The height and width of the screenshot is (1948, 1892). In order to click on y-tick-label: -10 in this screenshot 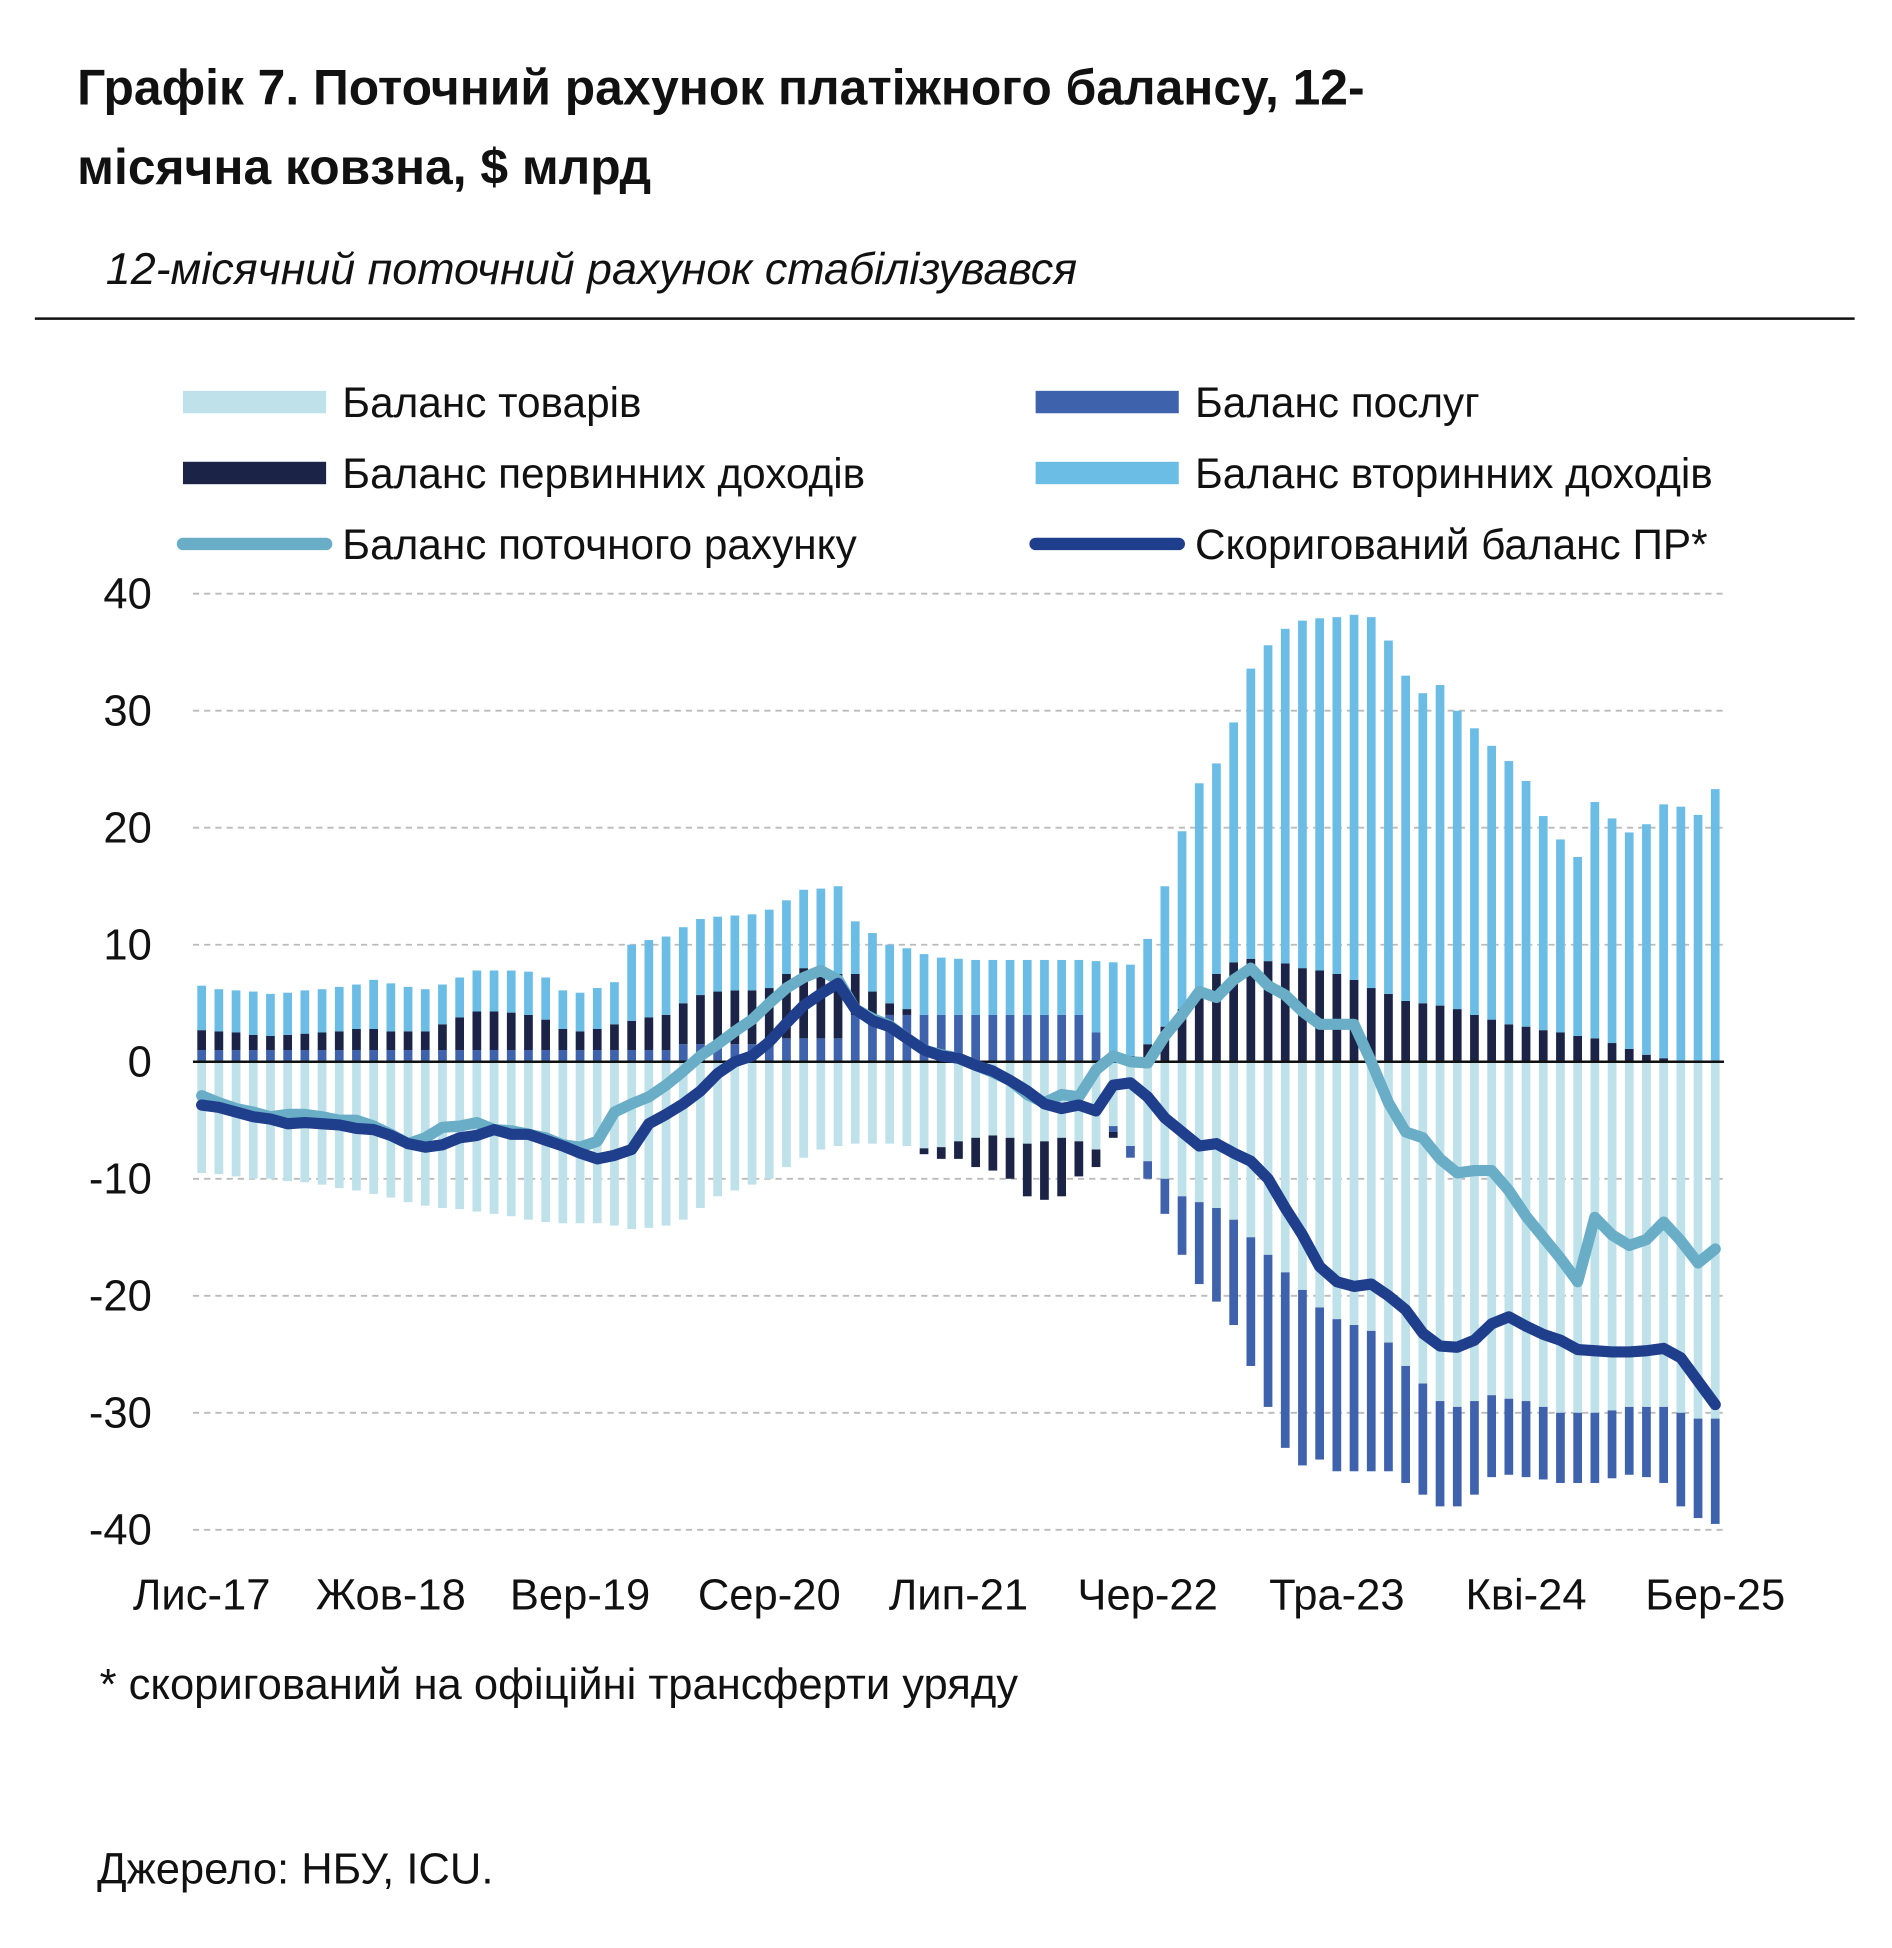, I will do `click(120, 1180)`.